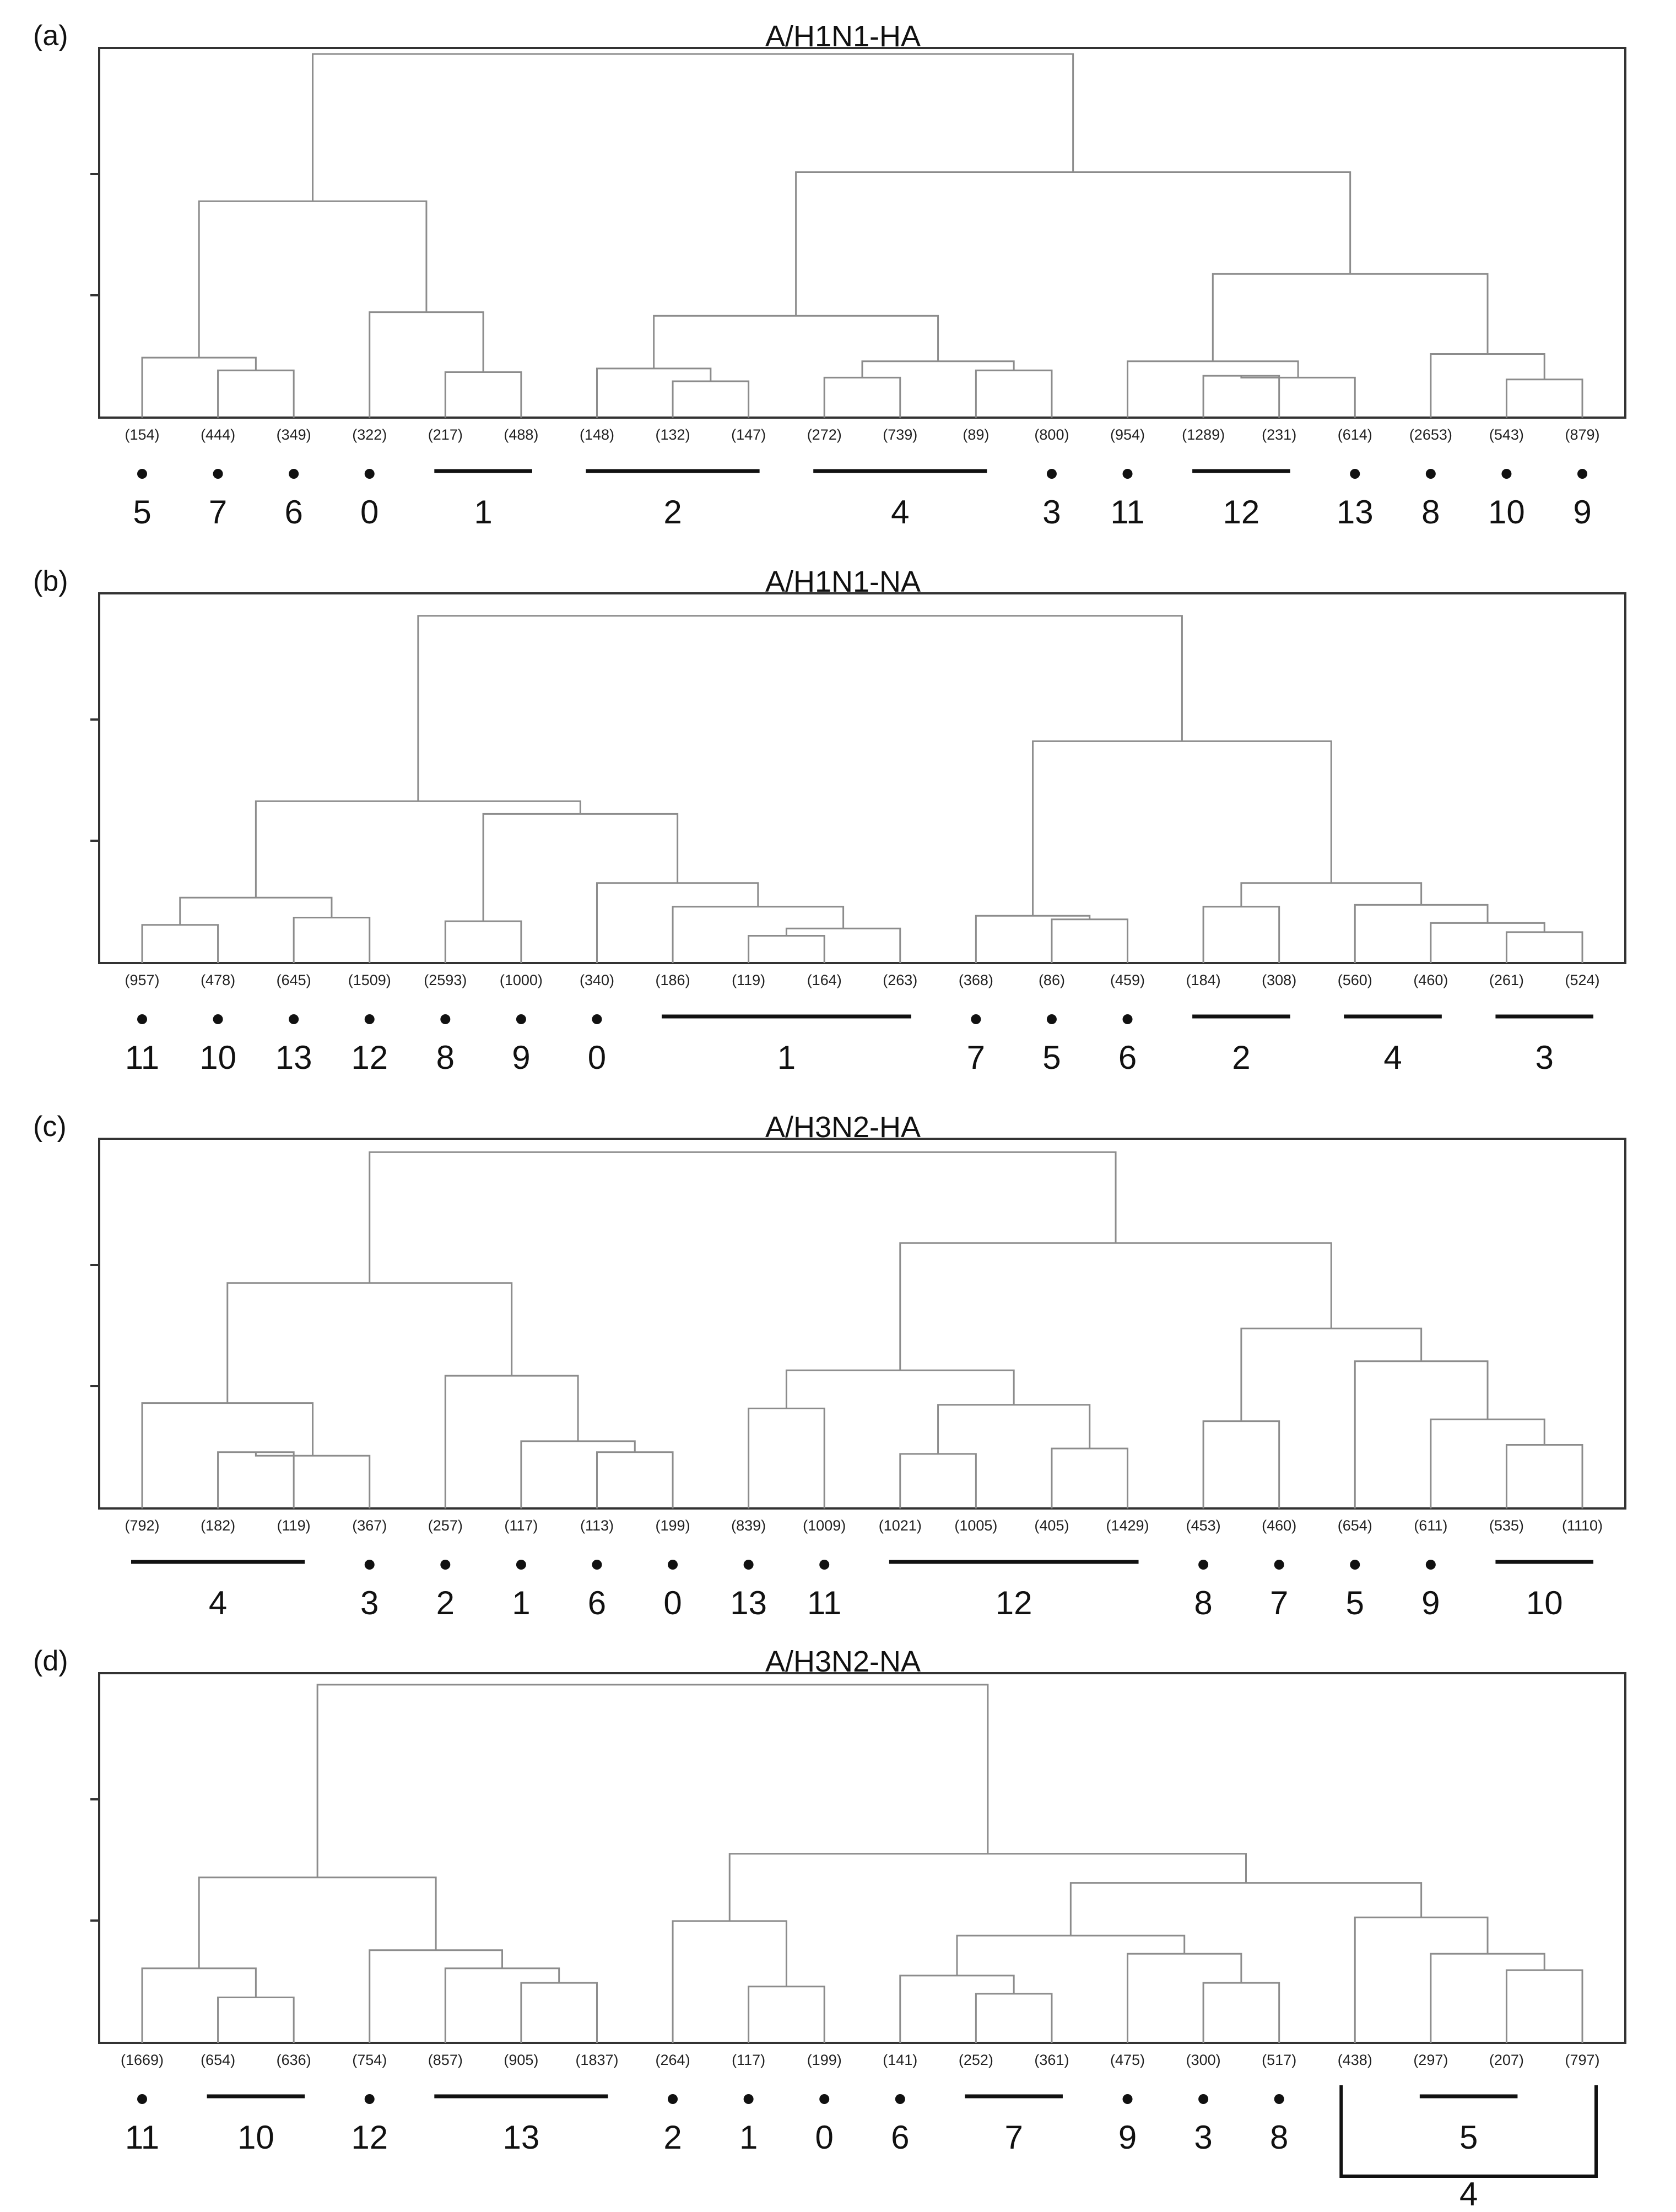 The image size is (1676, 2212). What do you see at coordinates (1355, 2060) in the screenshot?
I see `leaf-count-label: (438)` at bounding box center [1355, 2060].